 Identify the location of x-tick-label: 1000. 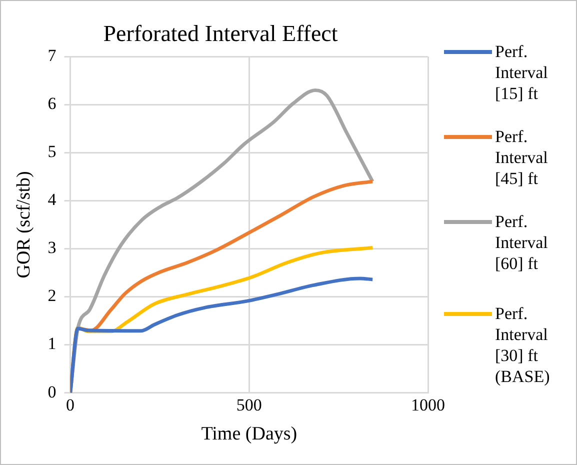
(428, 404).